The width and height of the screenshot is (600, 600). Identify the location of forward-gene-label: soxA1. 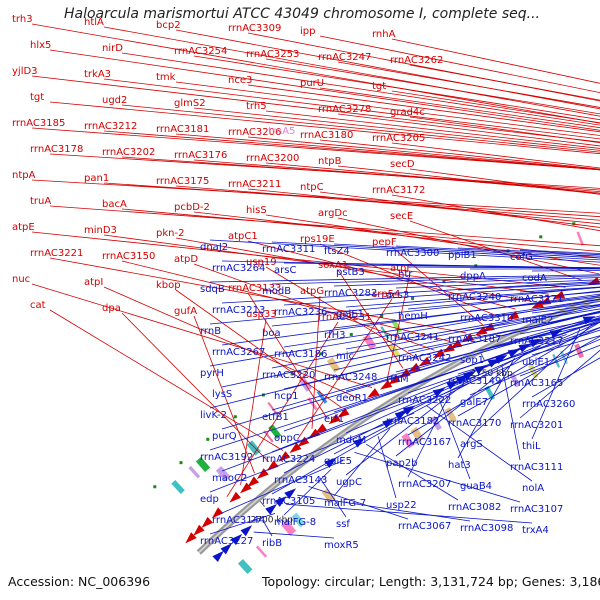
(333, 265).